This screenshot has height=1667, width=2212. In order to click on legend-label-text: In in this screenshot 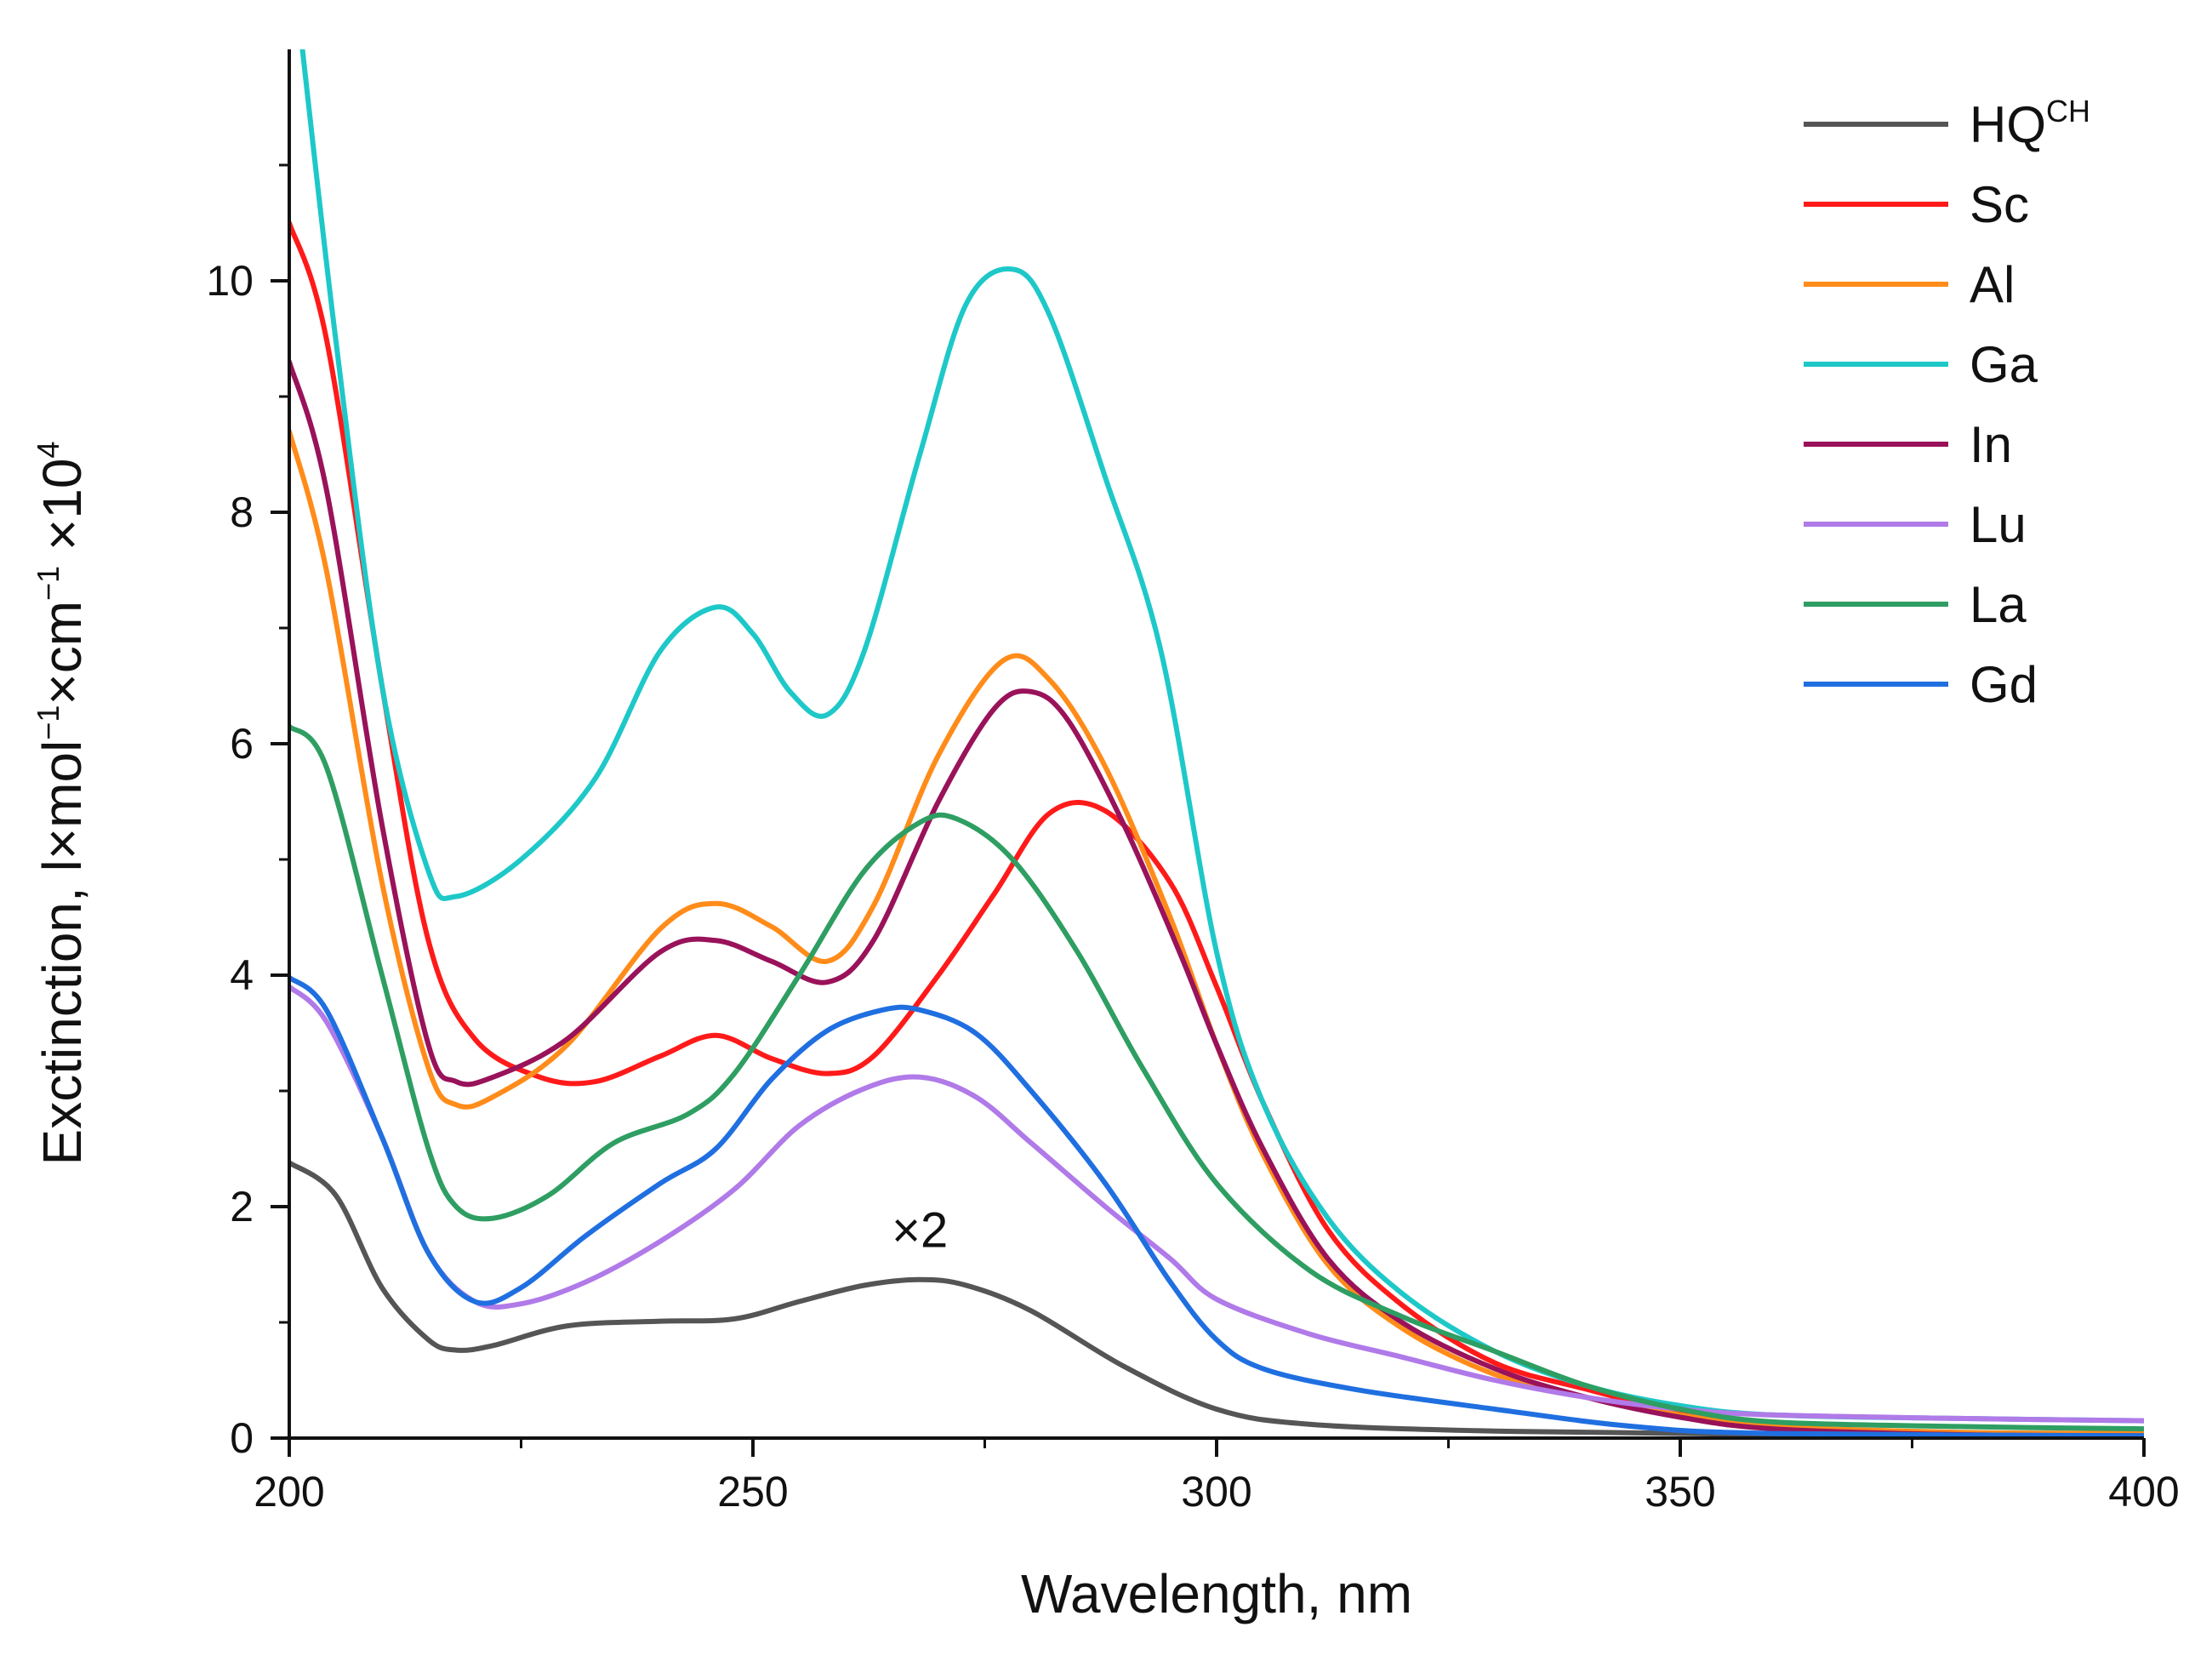, I will do `click(1991, 444)`.